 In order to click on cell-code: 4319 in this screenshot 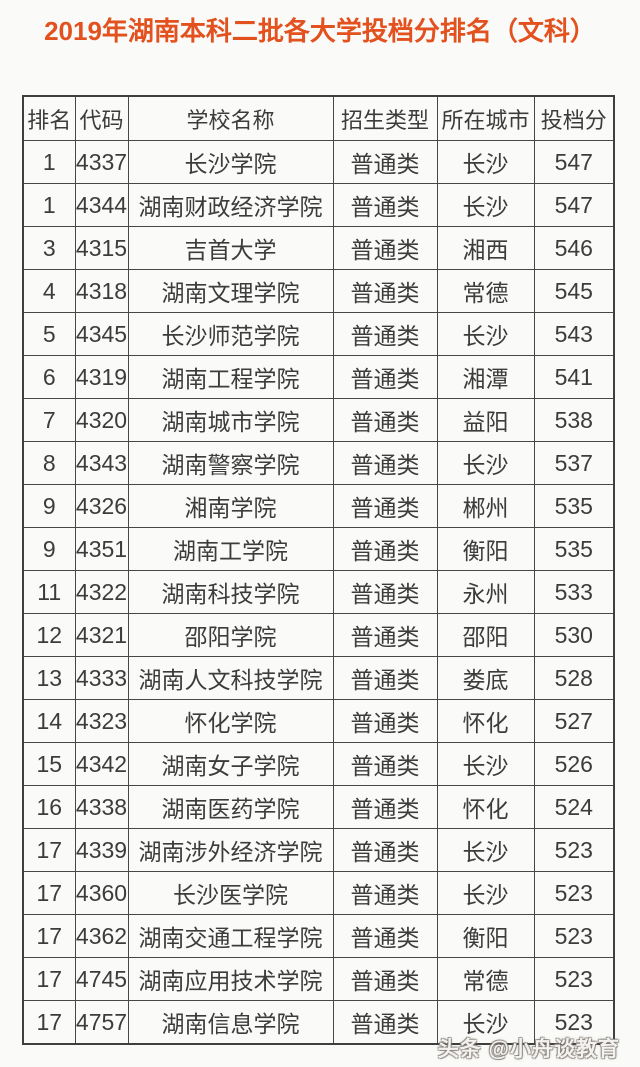, I will do `click(101, 377)`.